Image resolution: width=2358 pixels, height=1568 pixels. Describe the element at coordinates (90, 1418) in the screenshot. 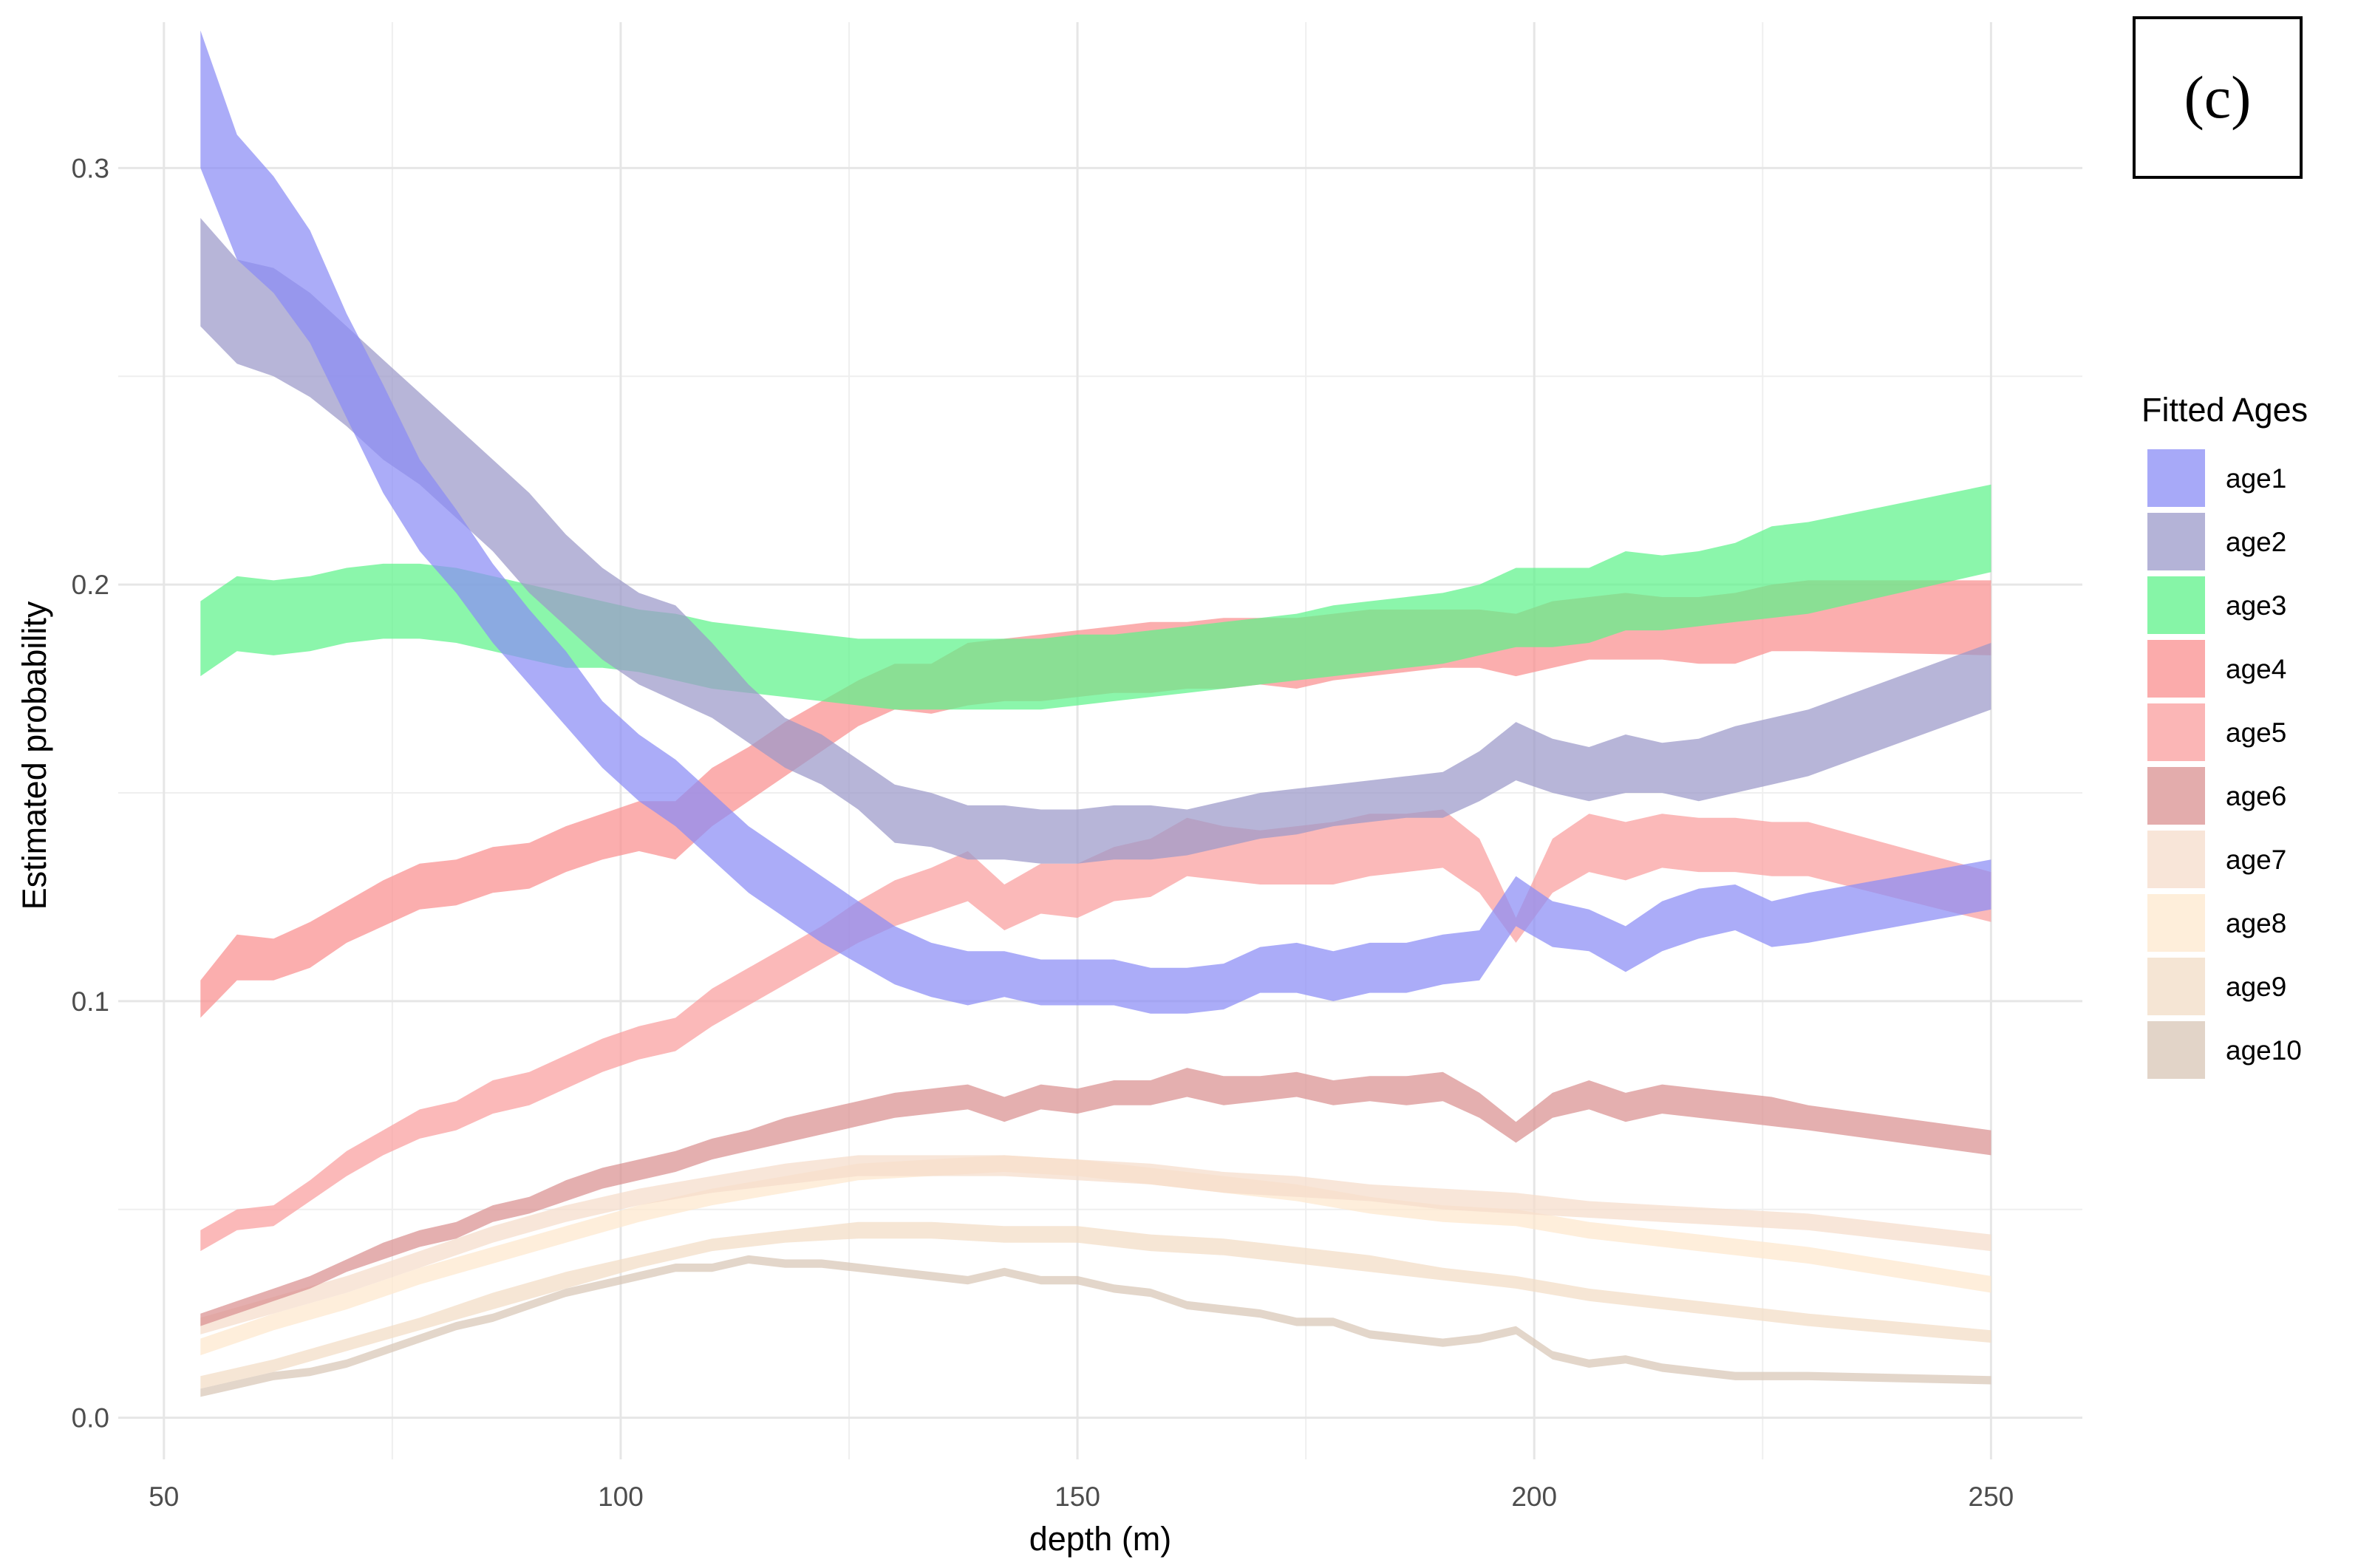

I see `y-tick-label: 0.0` at that location.